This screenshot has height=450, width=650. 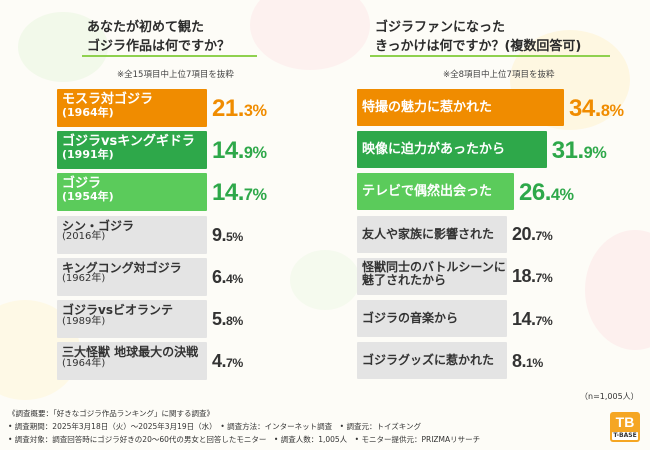 I want to click on right-bar-label-line: 魅了されたから, so click(x=404, y=279).